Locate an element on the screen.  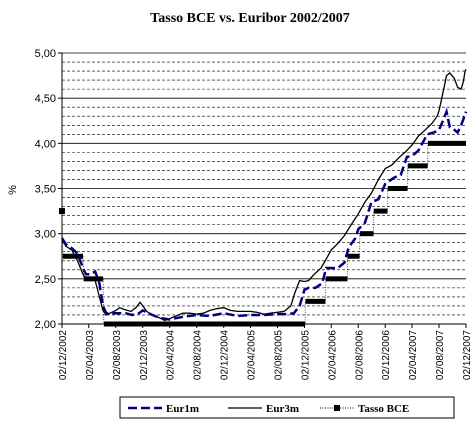
y-tick-label: 5,00 is located at coordinates (45, 54).